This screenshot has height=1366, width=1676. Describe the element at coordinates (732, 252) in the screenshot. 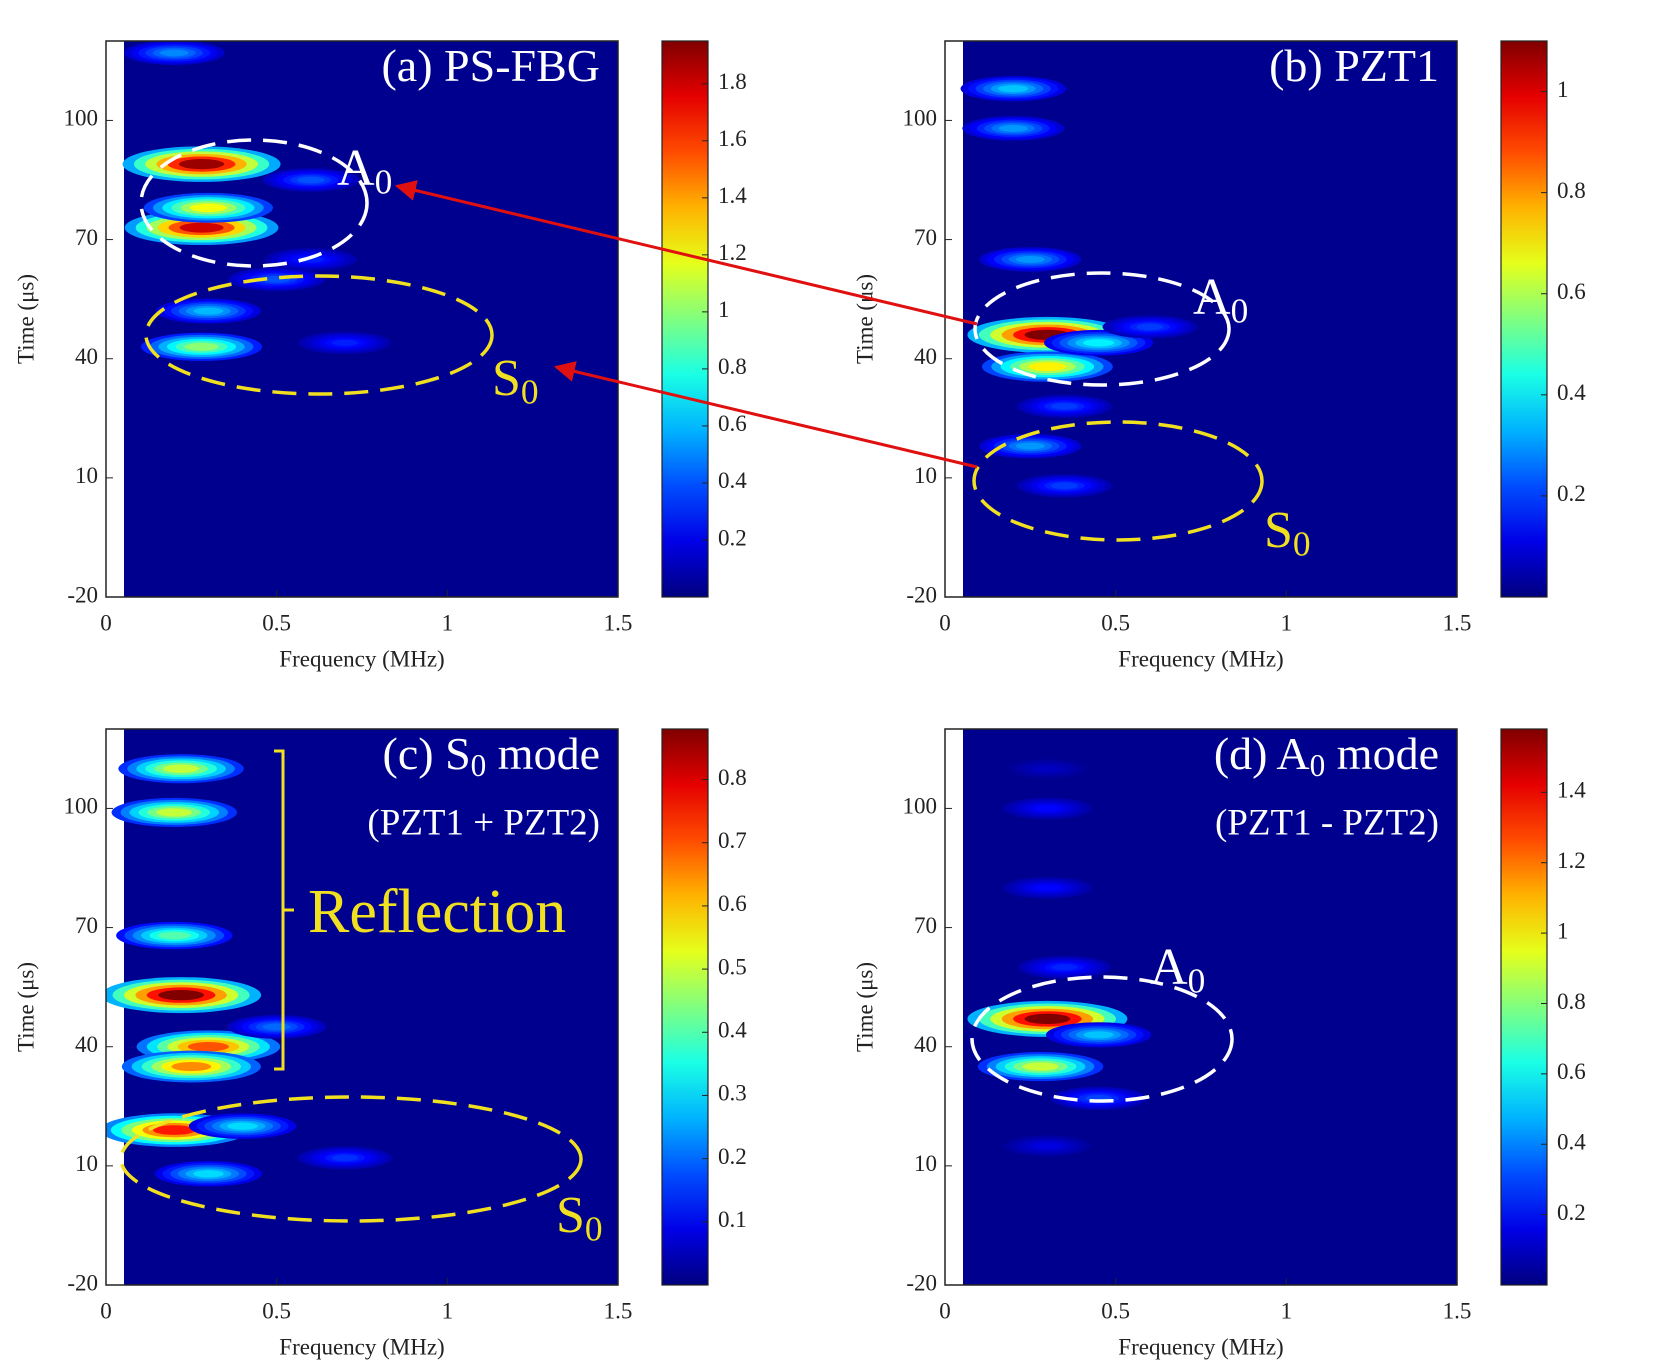

I see `cb-tick-label: 1.2` at that location.